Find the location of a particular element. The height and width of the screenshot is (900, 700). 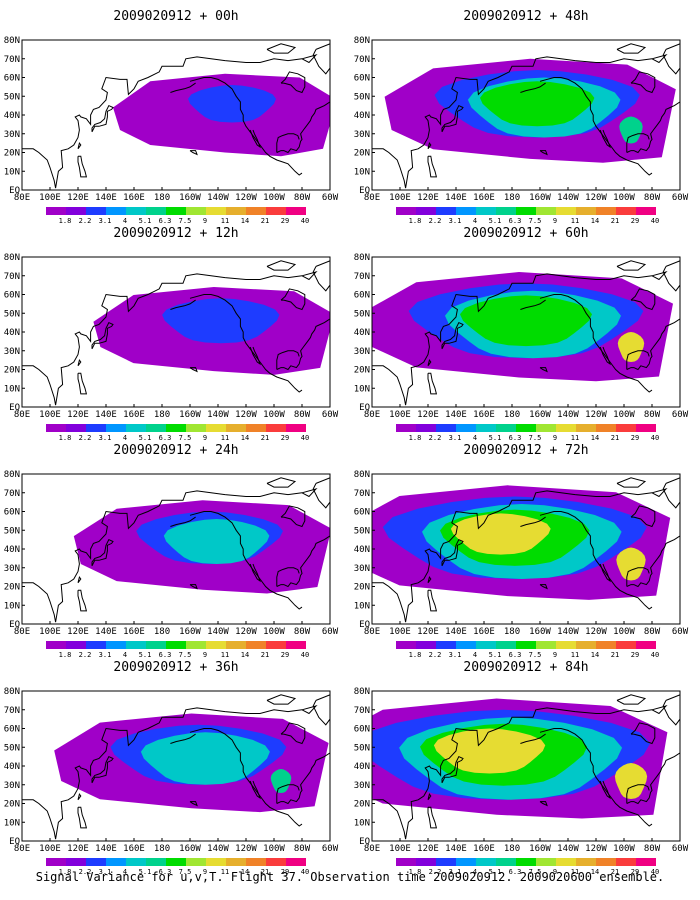

lon-tick-label: 80W is located at coordinates (302, 849).